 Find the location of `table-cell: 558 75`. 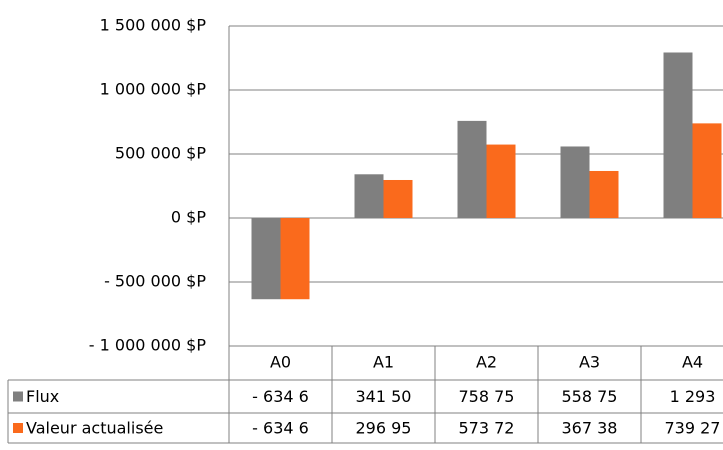

table-cell: 558 75 is located at coordinates (590, 396).